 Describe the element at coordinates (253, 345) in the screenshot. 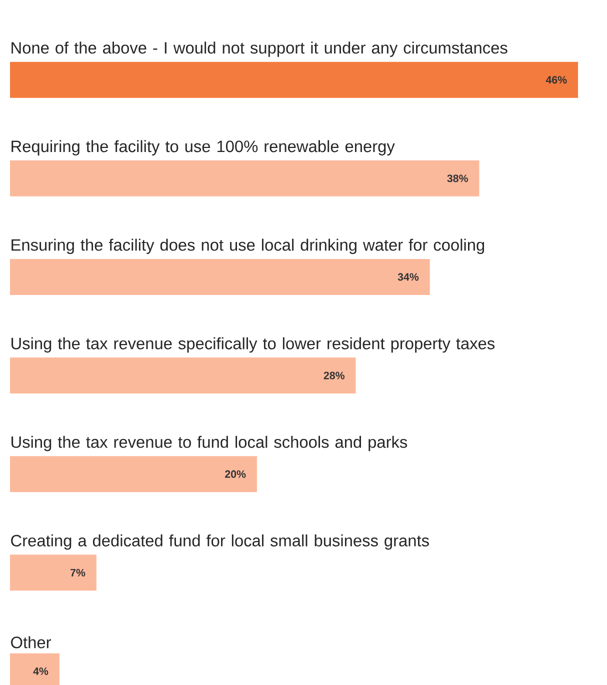

I see `y-tick-label: Using the tax revenue specifically to lower resident property taxes` at that location.